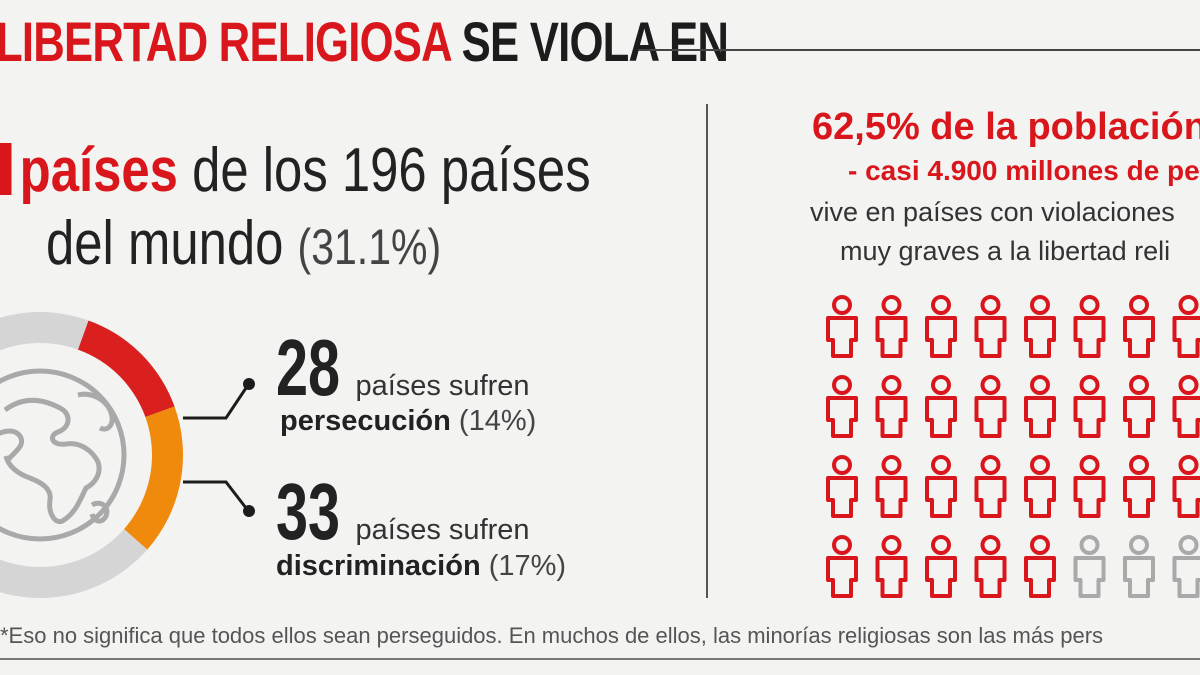 Image resolution: width=1200 pixels, height=675 pixels. What do you see at coordinates (172, 243) in the screenshot?
I see `headline-line2-text: del mundo` at bounding box center [172, 243].